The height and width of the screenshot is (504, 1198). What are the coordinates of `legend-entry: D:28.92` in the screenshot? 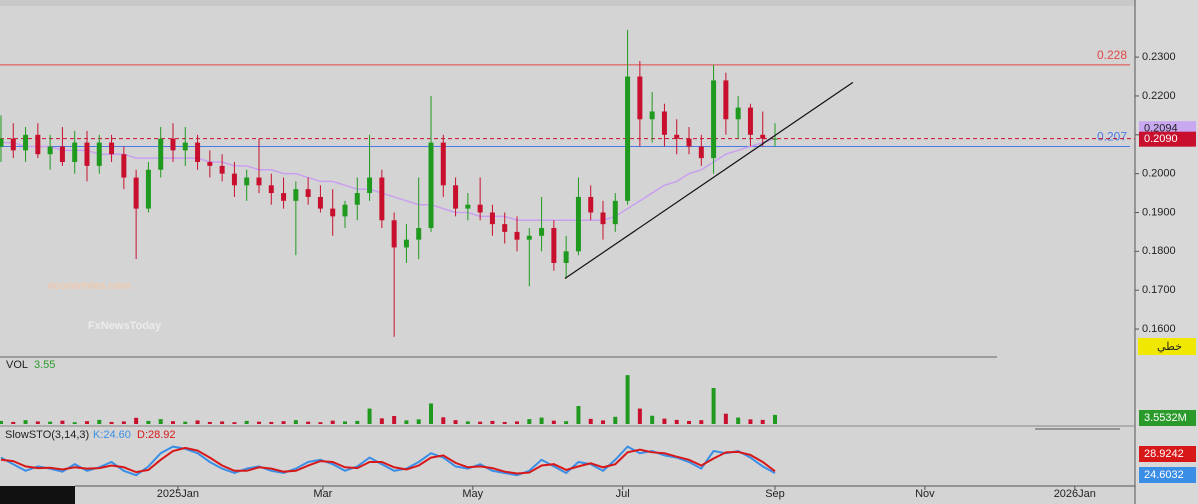 It's located at (156, 435).